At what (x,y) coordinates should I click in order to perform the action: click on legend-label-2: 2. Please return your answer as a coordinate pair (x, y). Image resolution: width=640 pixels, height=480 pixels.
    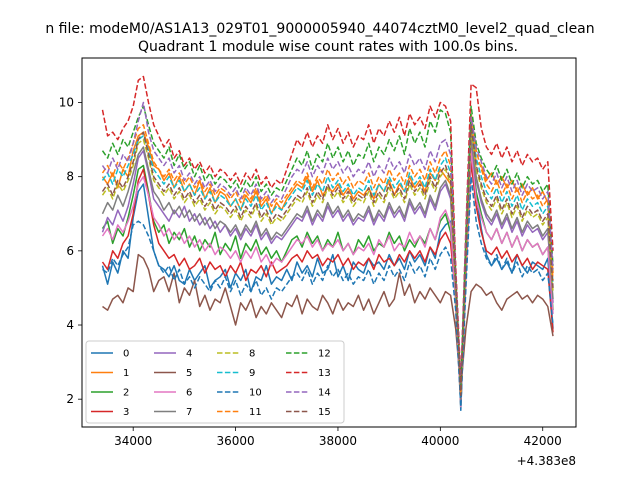
    Looking at the image, I should click on (126, 393).